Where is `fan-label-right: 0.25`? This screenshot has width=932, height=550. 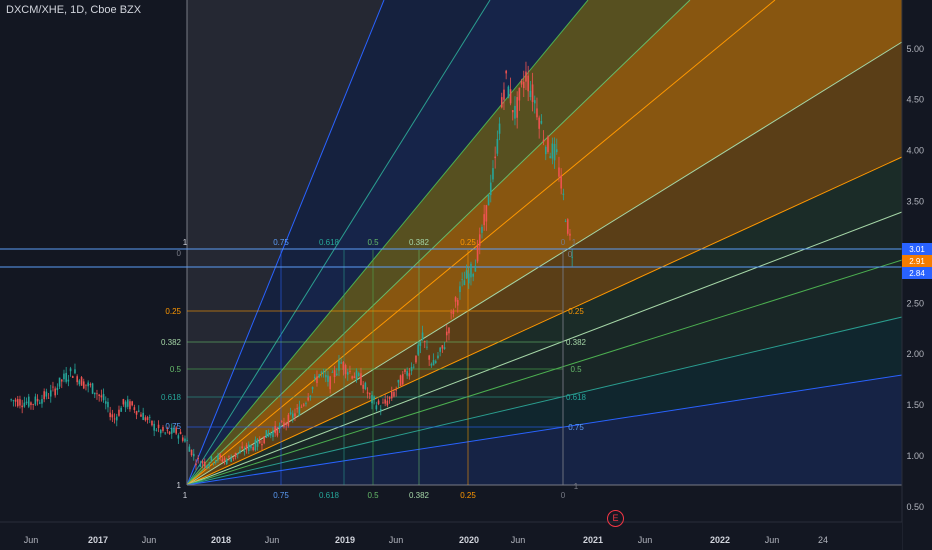 fan-label-right: 0.25 is located at coordinates (576, 311).